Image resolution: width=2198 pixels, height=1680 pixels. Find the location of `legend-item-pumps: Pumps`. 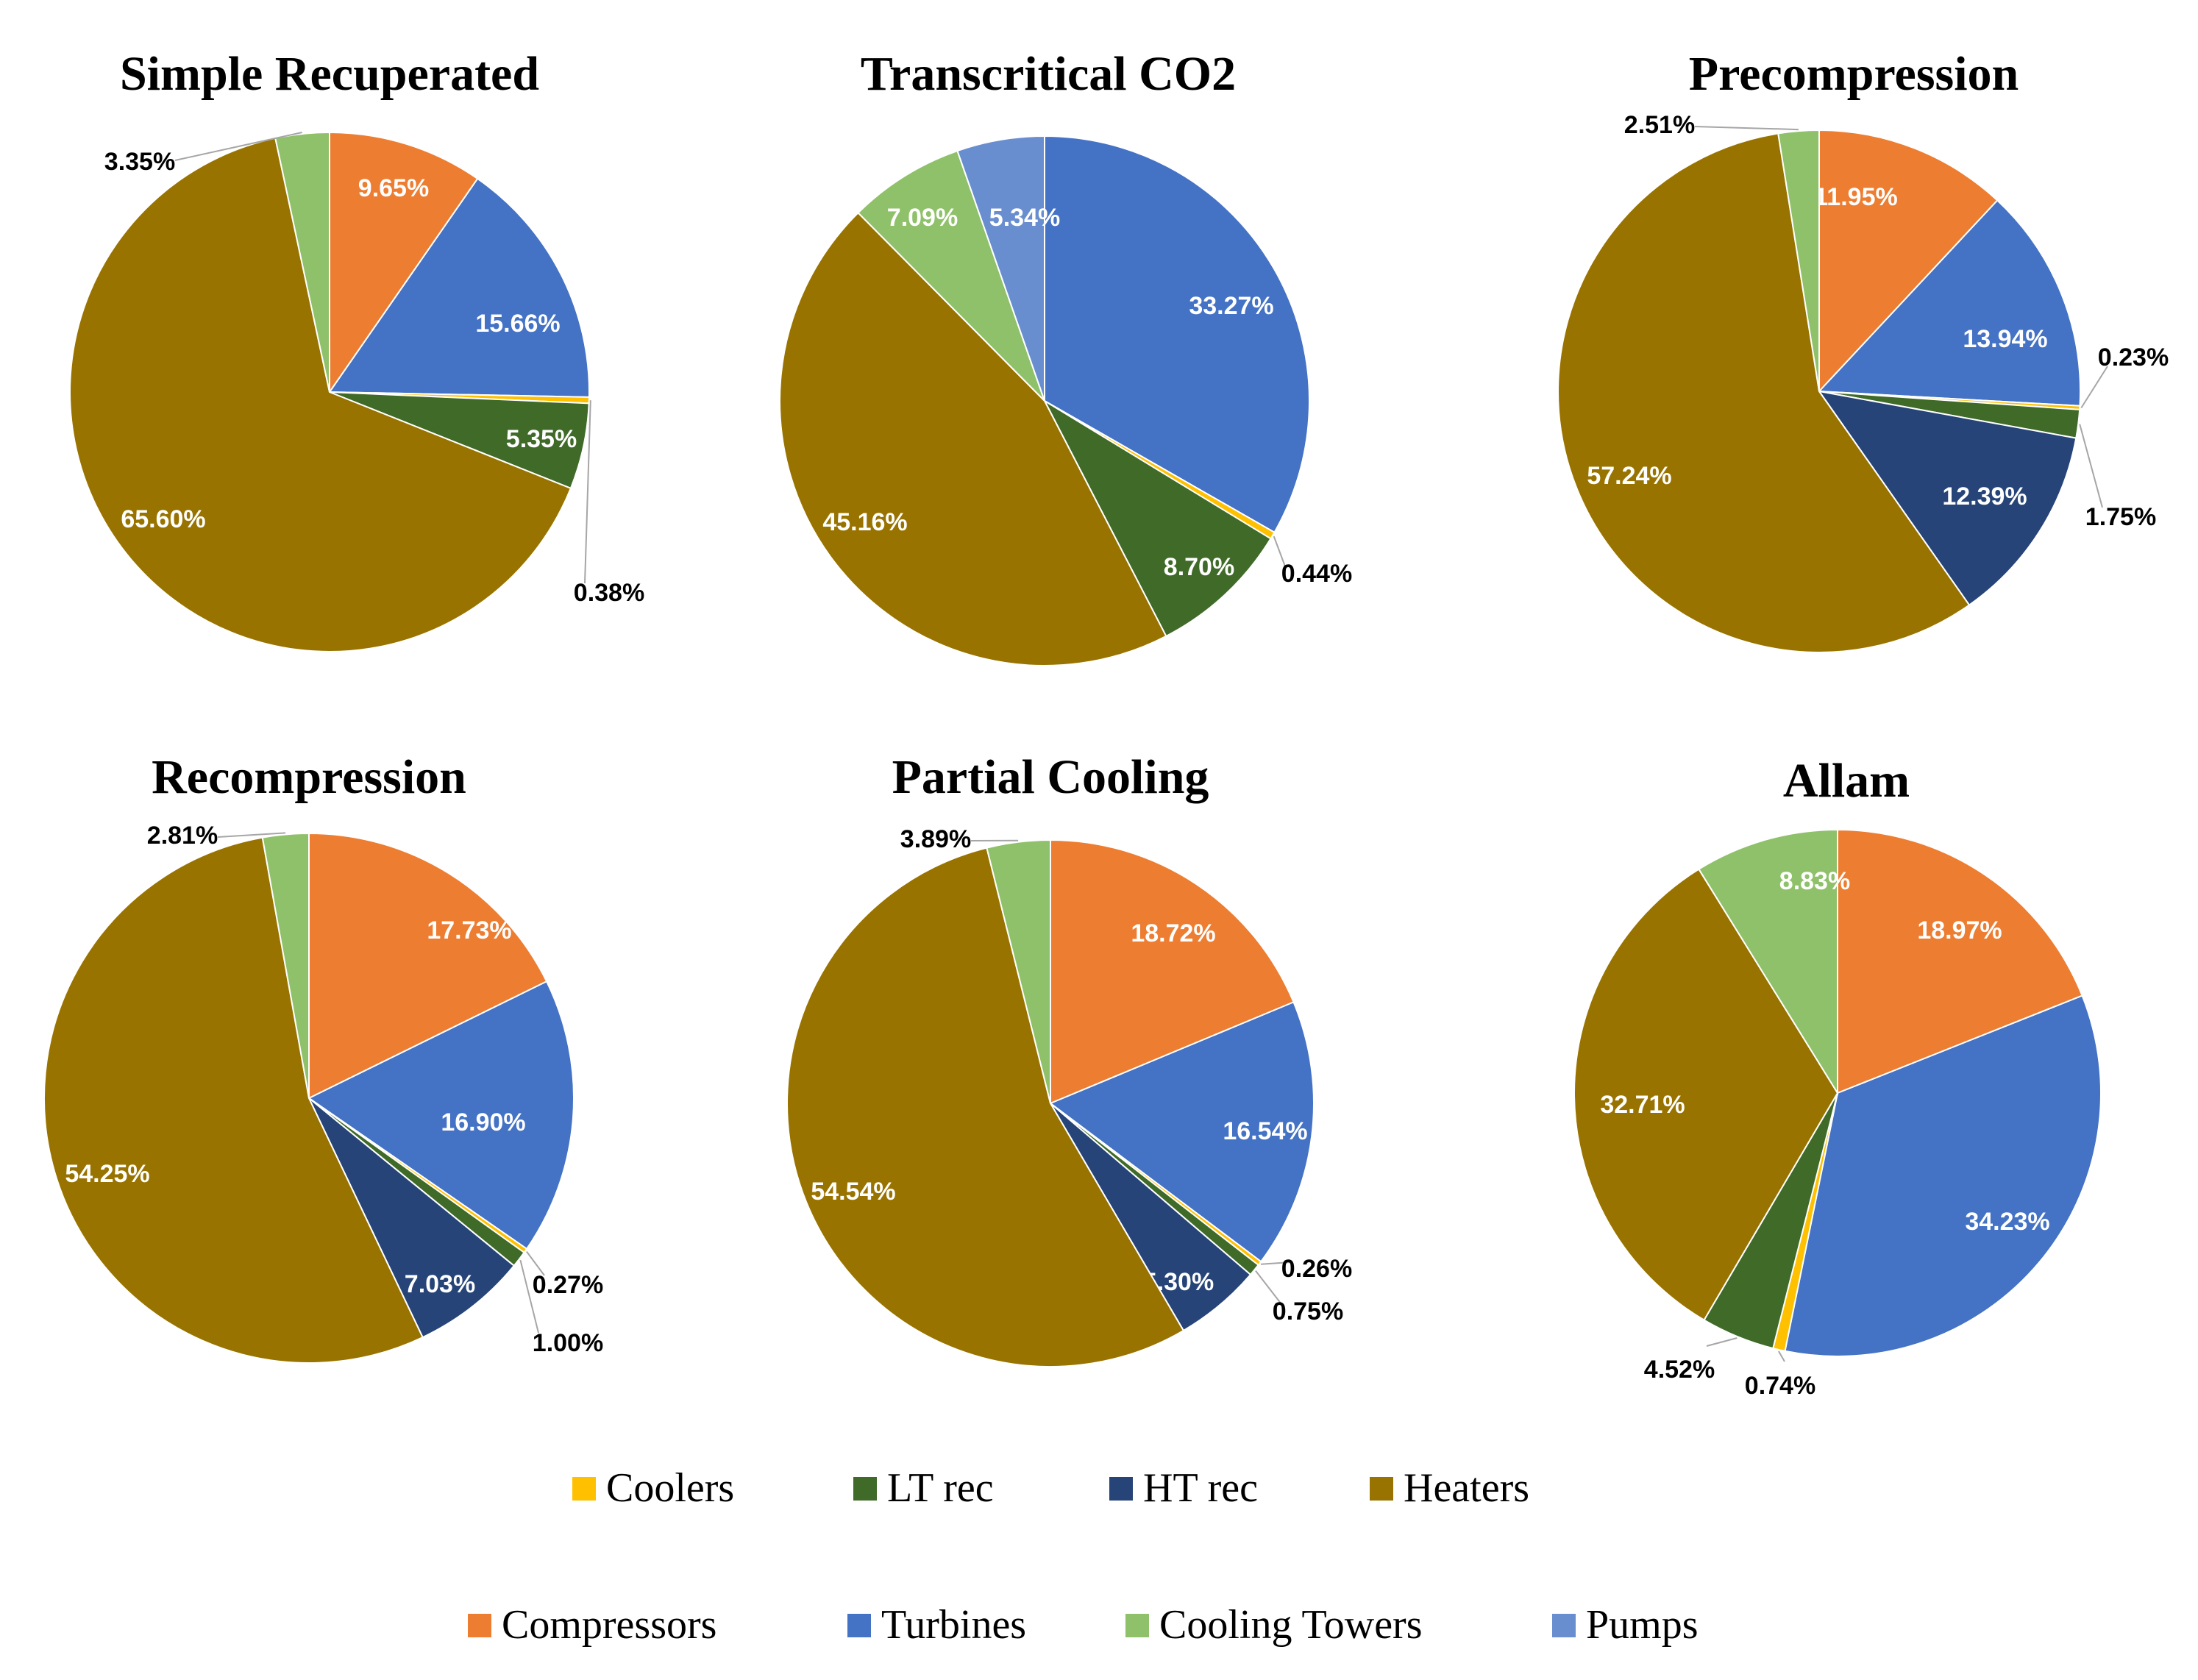

legend-item-pumps: Pumps is located at coordinates (1626, 1625).